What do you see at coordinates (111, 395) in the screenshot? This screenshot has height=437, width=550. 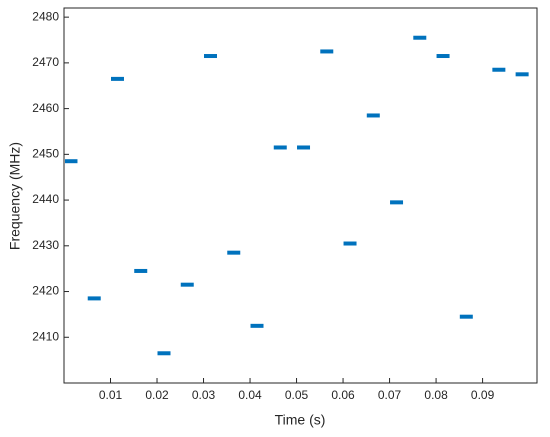 I see `x-tick-label: 0.01` at bounding box center [111, 395].